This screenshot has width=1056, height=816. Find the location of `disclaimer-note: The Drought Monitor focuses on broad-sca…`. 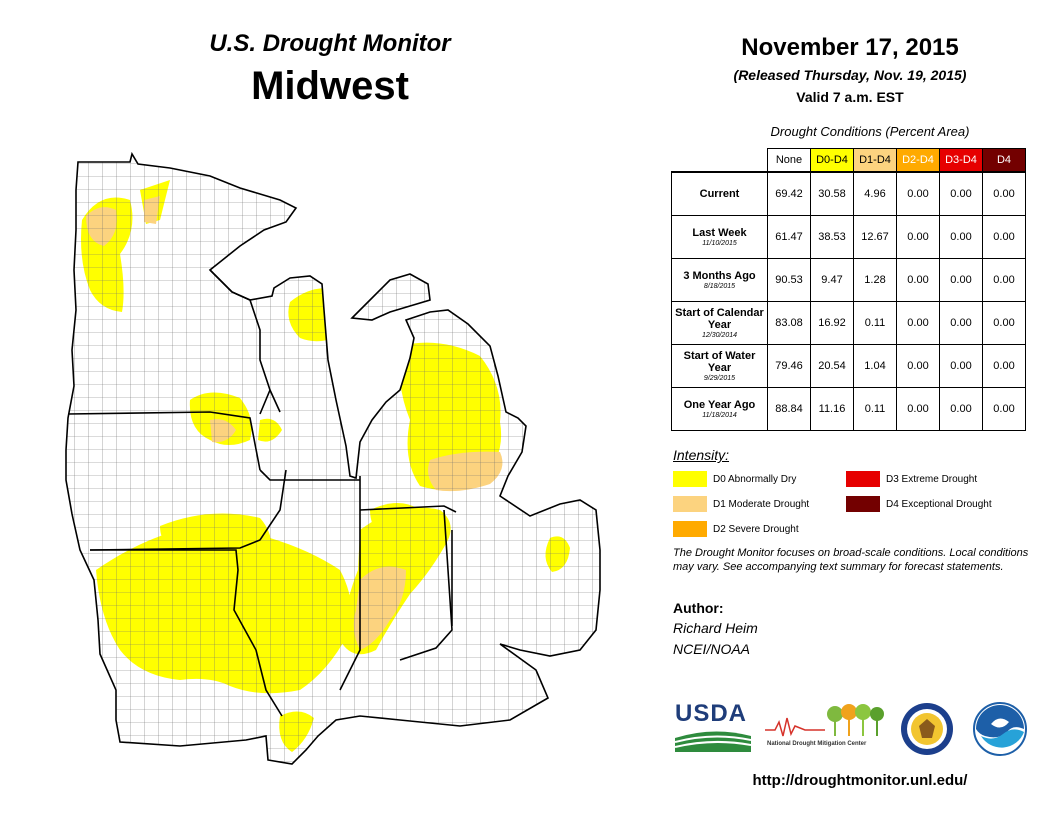

disclaimer-note: The Drought Monitor focuses on broad-sca… is located at coordinates (851, 560).